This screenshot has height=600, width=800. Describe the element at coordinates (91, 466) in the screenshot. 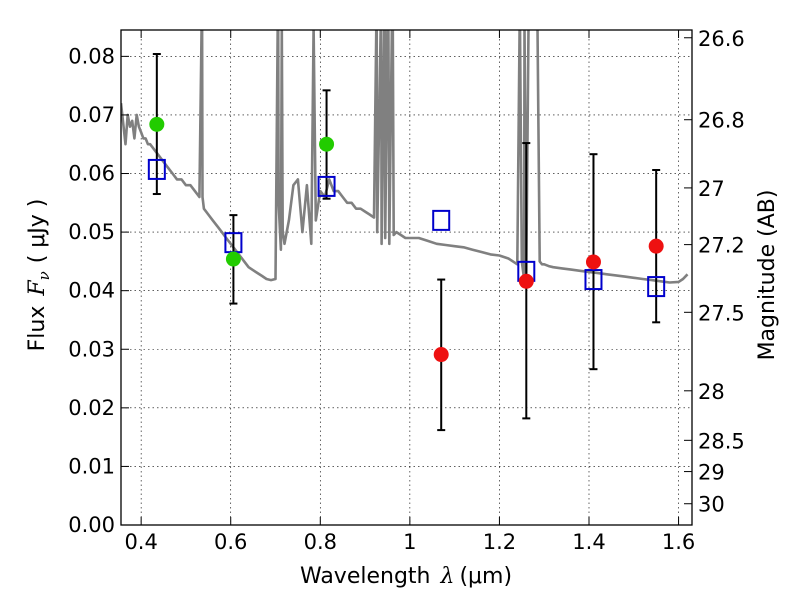

I see `y-tick-label: 0.01` at that location.